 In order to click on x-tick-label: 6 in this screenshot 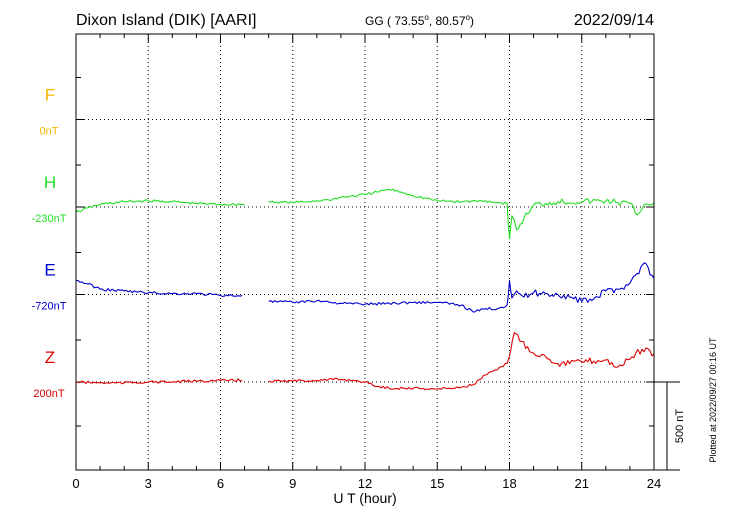, I will do `click(220, 483)`.